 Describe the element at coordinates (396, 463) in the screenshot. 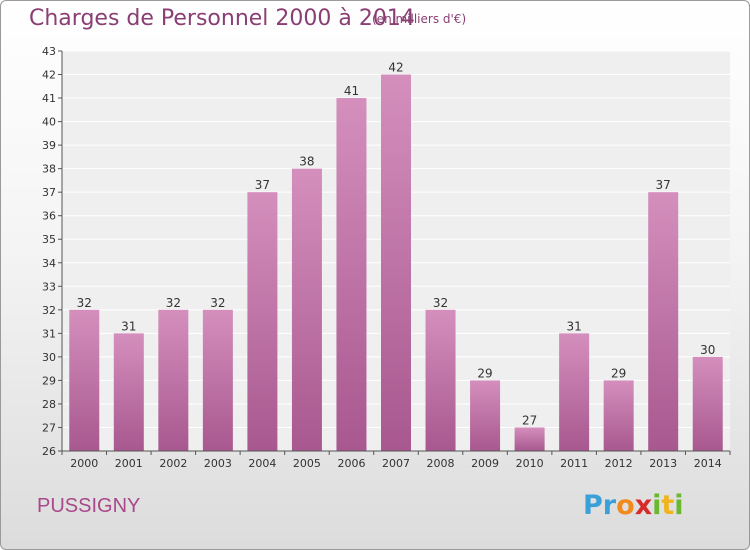

I see `x-tick-label: 2007` at that location.